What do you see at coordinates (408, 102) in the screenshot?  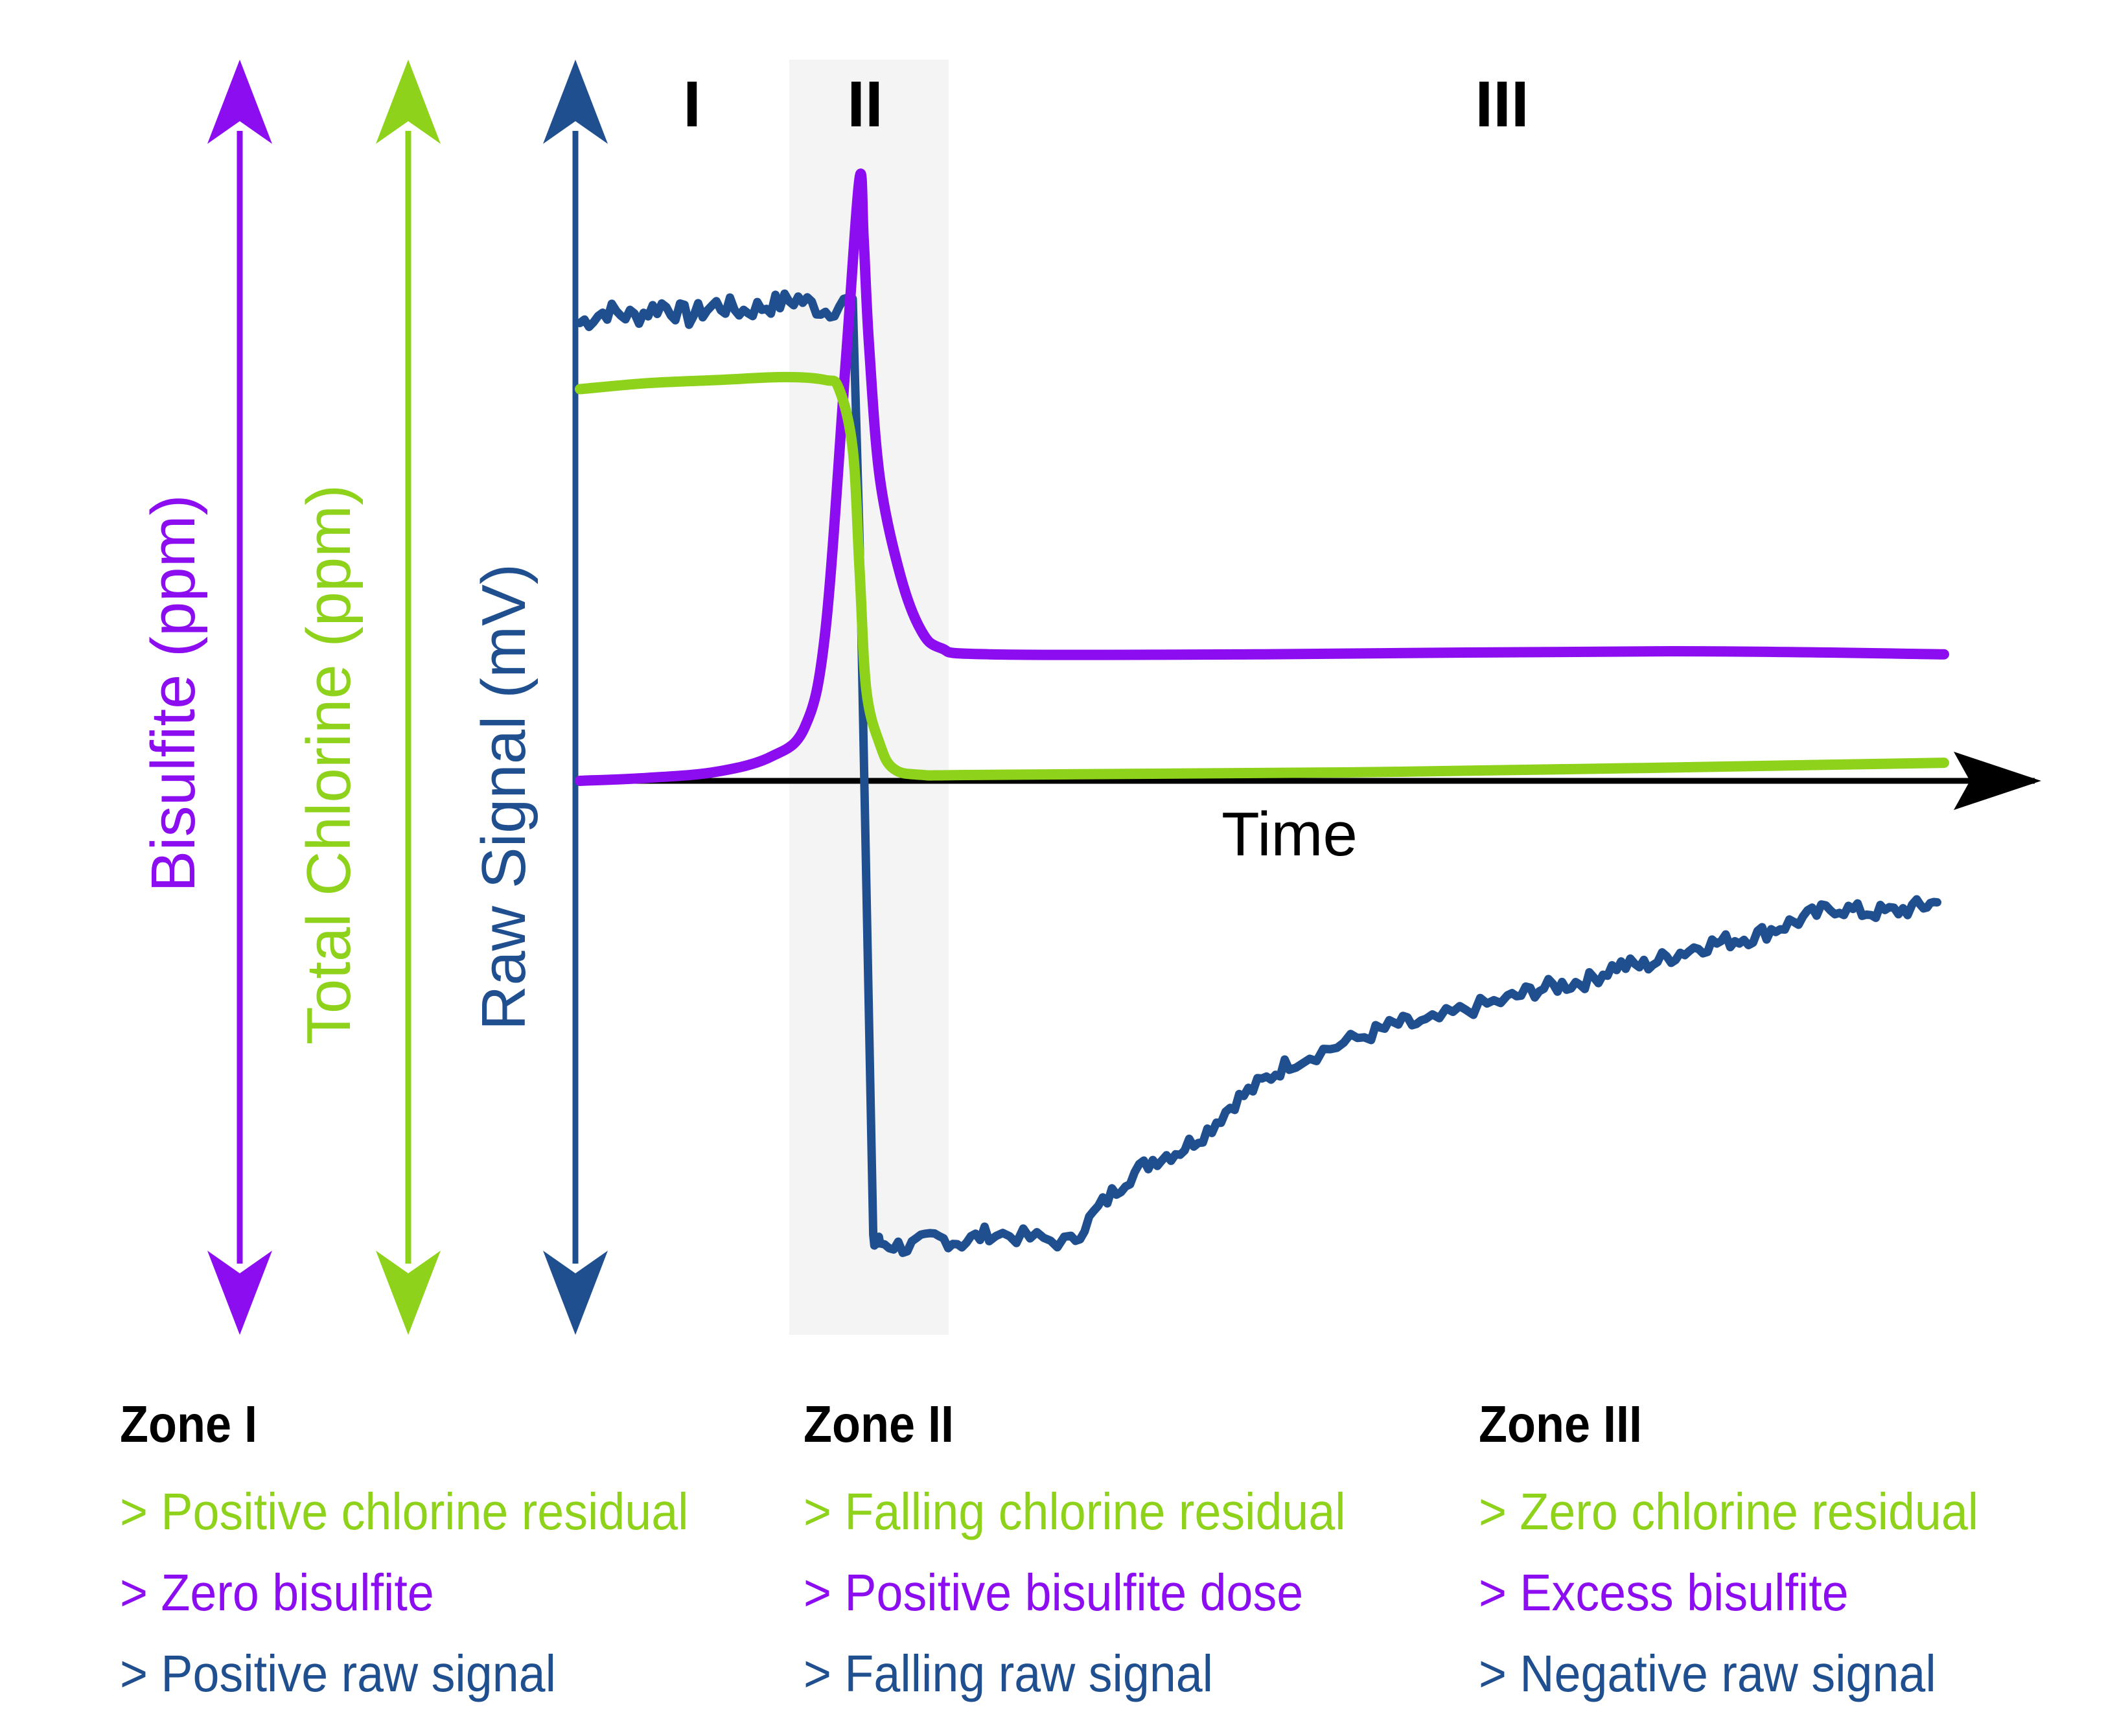 I see `y-axis-chlorine-arrow-up` at bounding box center [408, 102].